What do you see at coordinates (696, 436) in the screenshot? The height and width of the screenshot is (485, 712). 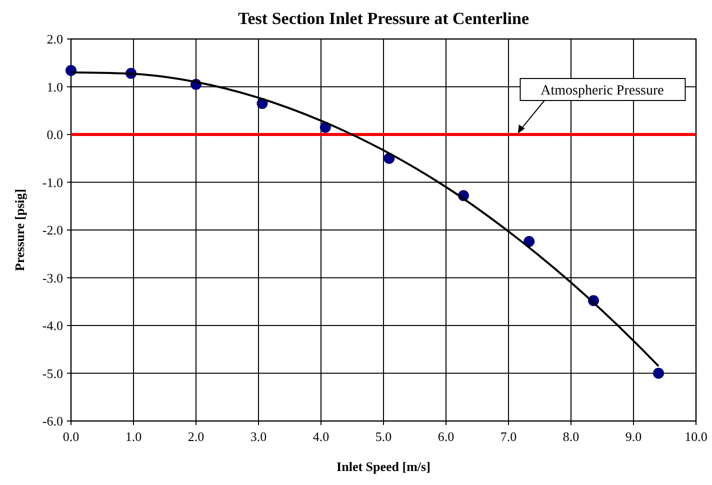 I see `x-tick-label: 10.0` at bounding box center [696, 436].